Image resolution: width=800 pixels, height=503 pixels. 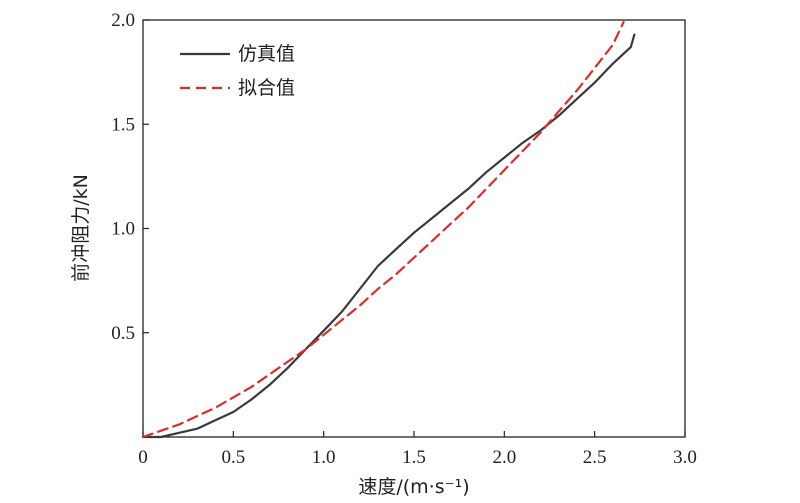 I want to click on y-axis-title: 前冲阻力/kN, so click(x=81, y=228).